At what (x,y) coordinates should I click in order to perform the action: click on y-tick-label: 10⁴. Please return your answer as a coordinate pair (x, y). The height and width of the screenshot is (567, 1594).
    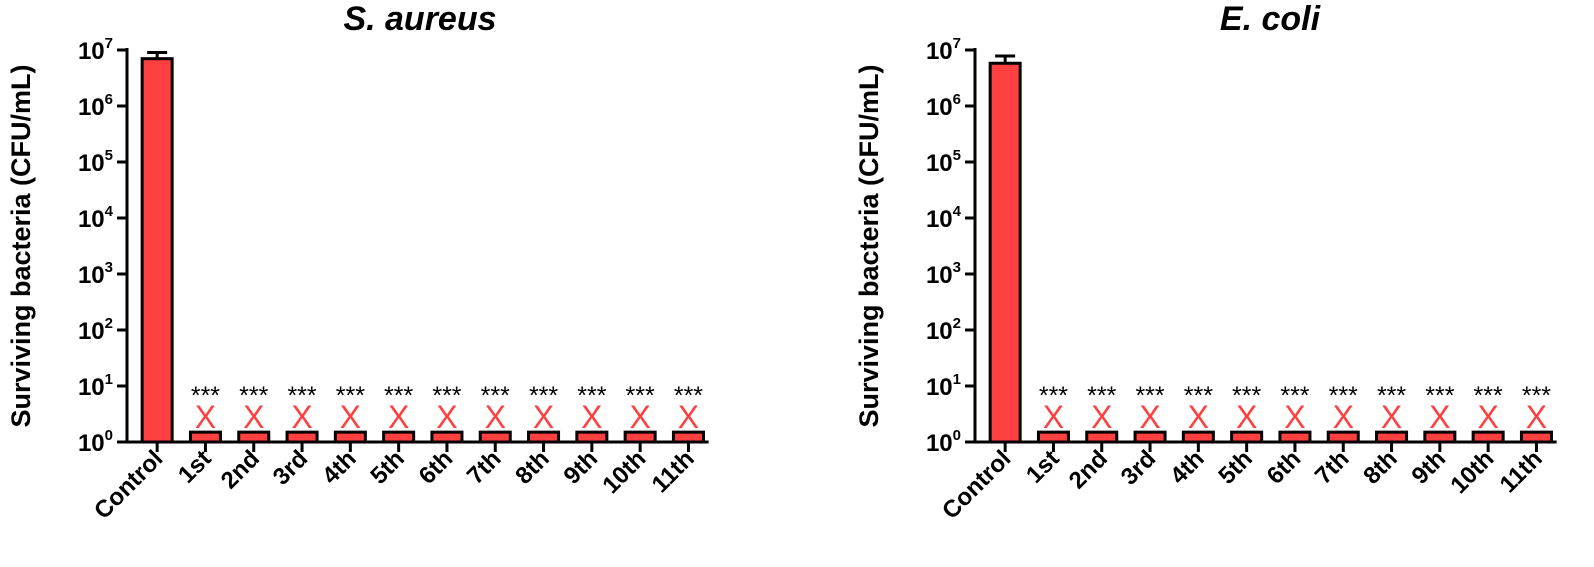
    Looking at the image, I should click on (96, 218).